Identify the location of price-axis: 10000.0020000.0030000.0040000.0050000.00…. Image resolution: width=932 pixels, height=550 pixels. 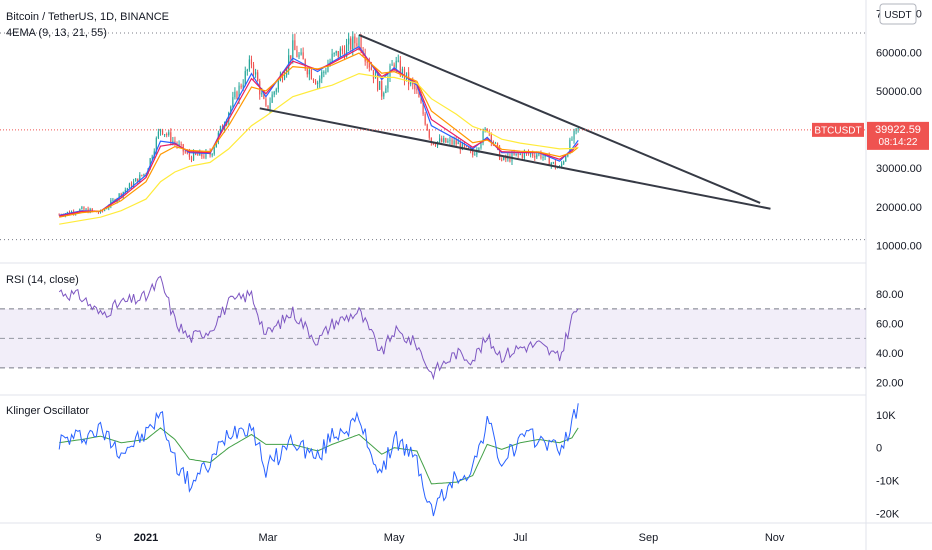
(899, 131).